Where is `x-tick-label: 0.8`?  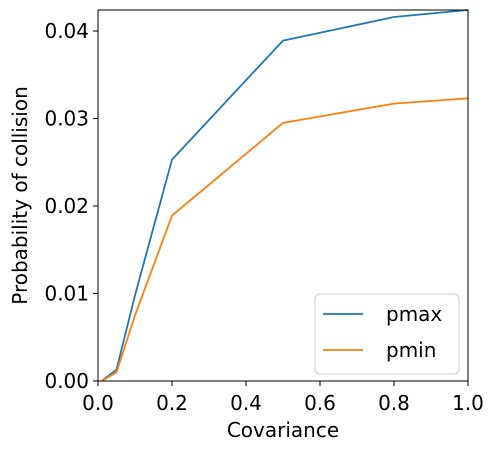 x-tick-label: 0.8 is located at coordinates (394, 403).